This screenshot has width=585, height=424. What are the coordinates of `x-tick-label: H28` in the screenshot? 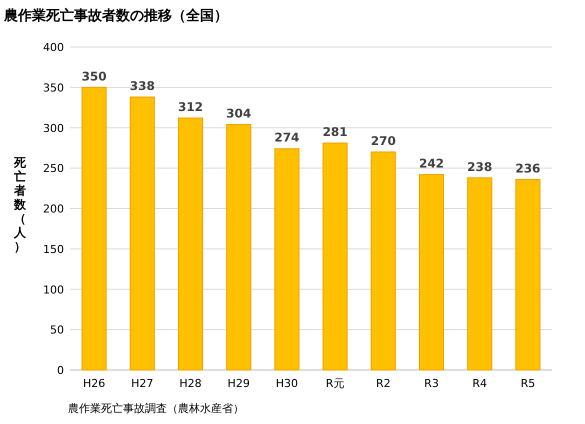 It's located at (190, 383).